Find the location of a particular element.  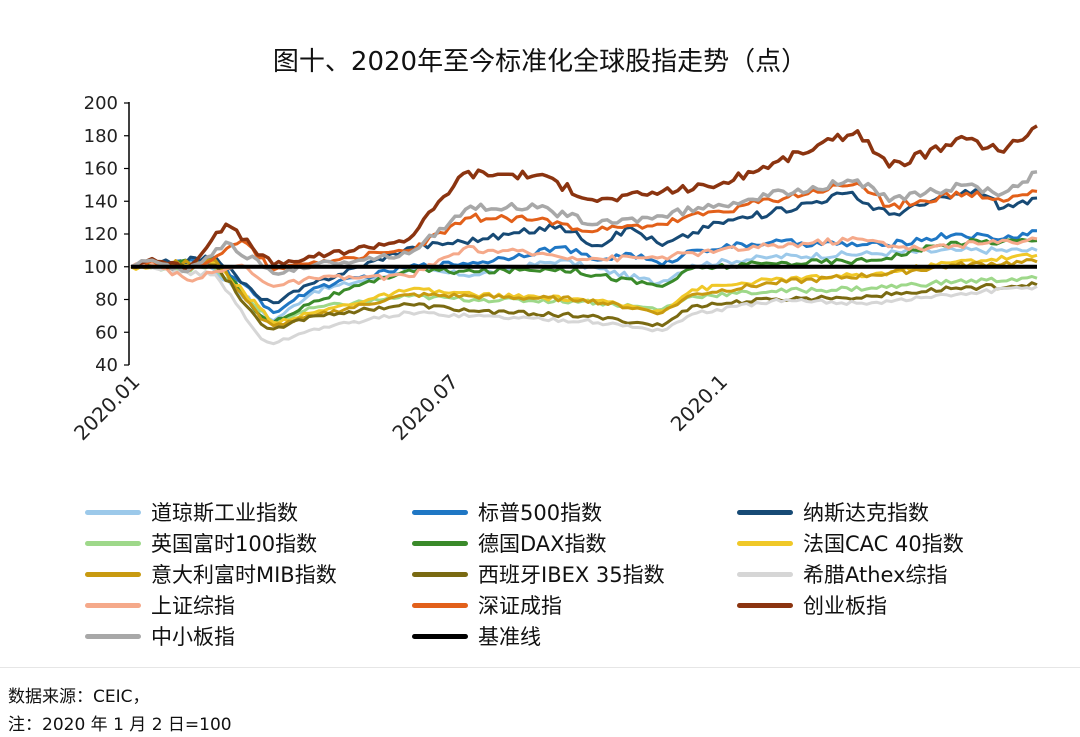

y-tick-label: 180 is located at coordinates (101, 136).